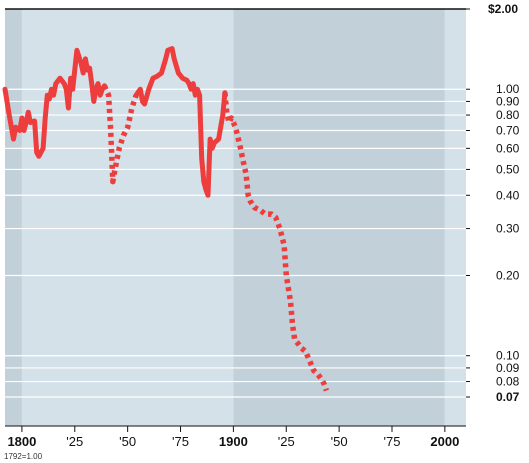 The height and width of the screenshot is (463, 529). Describe the element at coordinates (503, 9) in the screenshot. I see `y-tick-label: $2.00` at that location.